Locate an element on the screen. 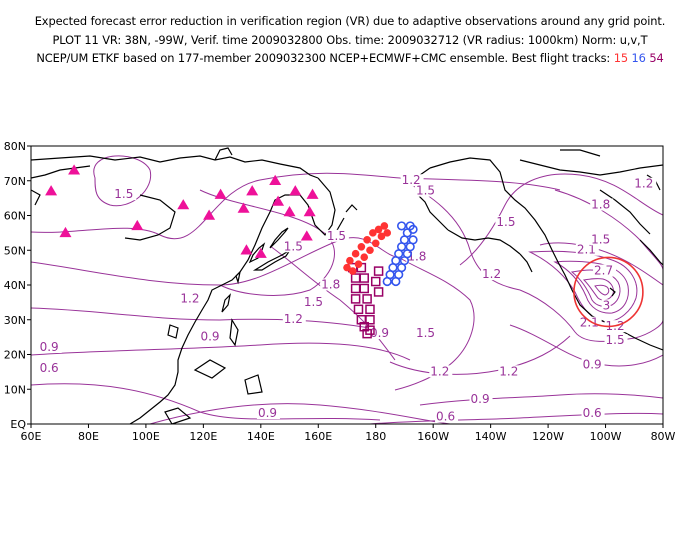  y-tick-label: EQ is located at coordinates (18, 424).